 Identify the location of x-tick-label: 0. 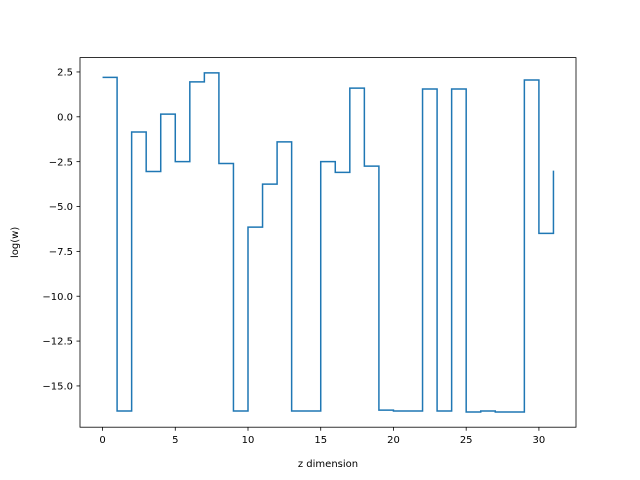
(102, 440).